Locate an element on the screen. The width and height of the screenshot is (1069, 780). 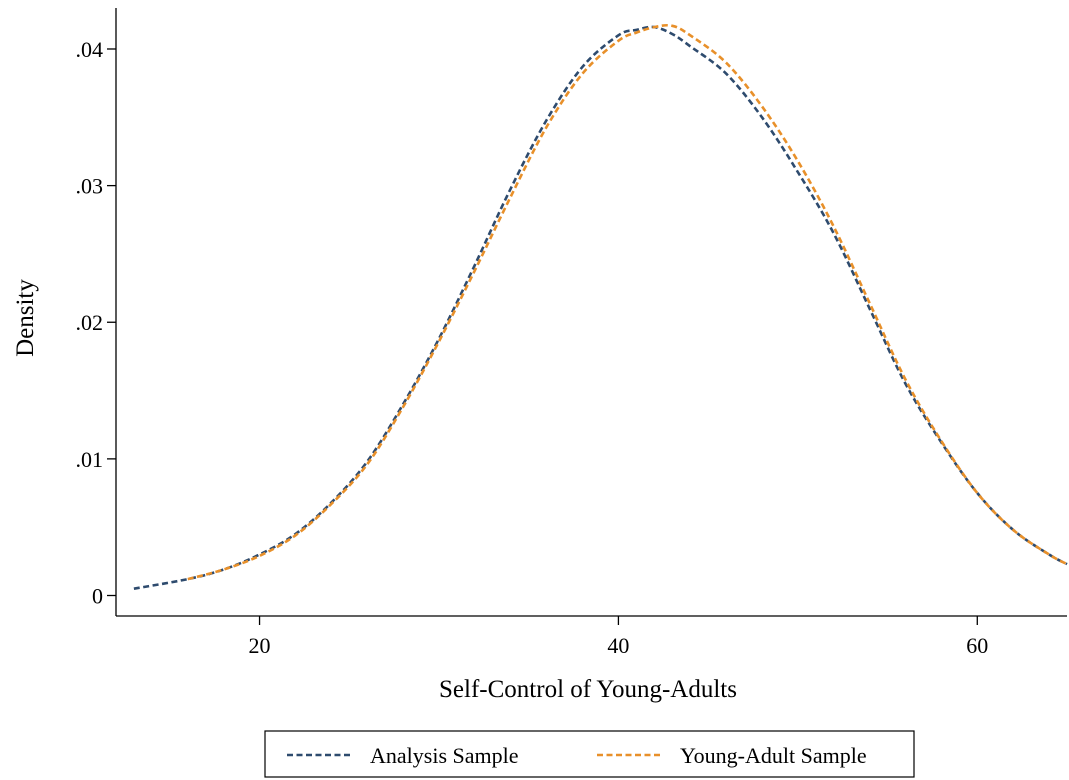
y-tick-label: .02 is located at coordinates (90, 322).